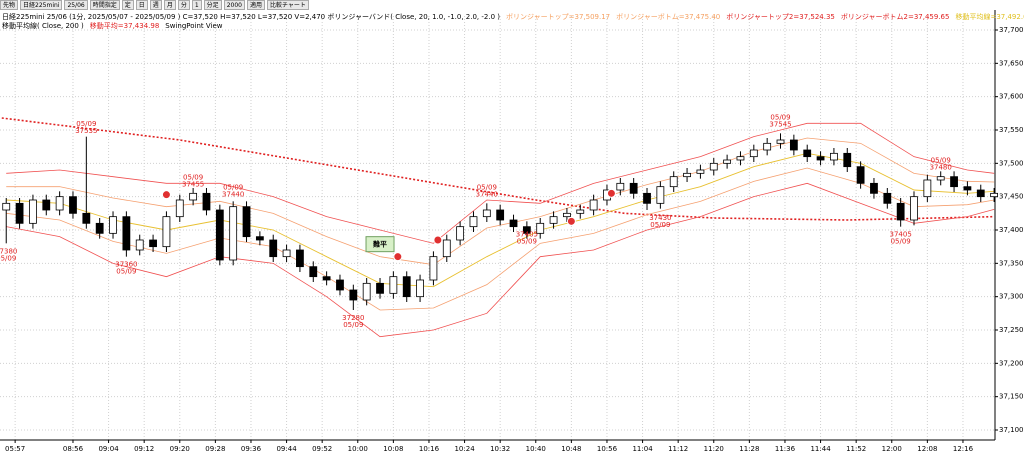 The image size is (1024, 457). Describe the element at coordinates (749, 449) in the screenshot. I see `x-tick-label: 11:28` at that location.